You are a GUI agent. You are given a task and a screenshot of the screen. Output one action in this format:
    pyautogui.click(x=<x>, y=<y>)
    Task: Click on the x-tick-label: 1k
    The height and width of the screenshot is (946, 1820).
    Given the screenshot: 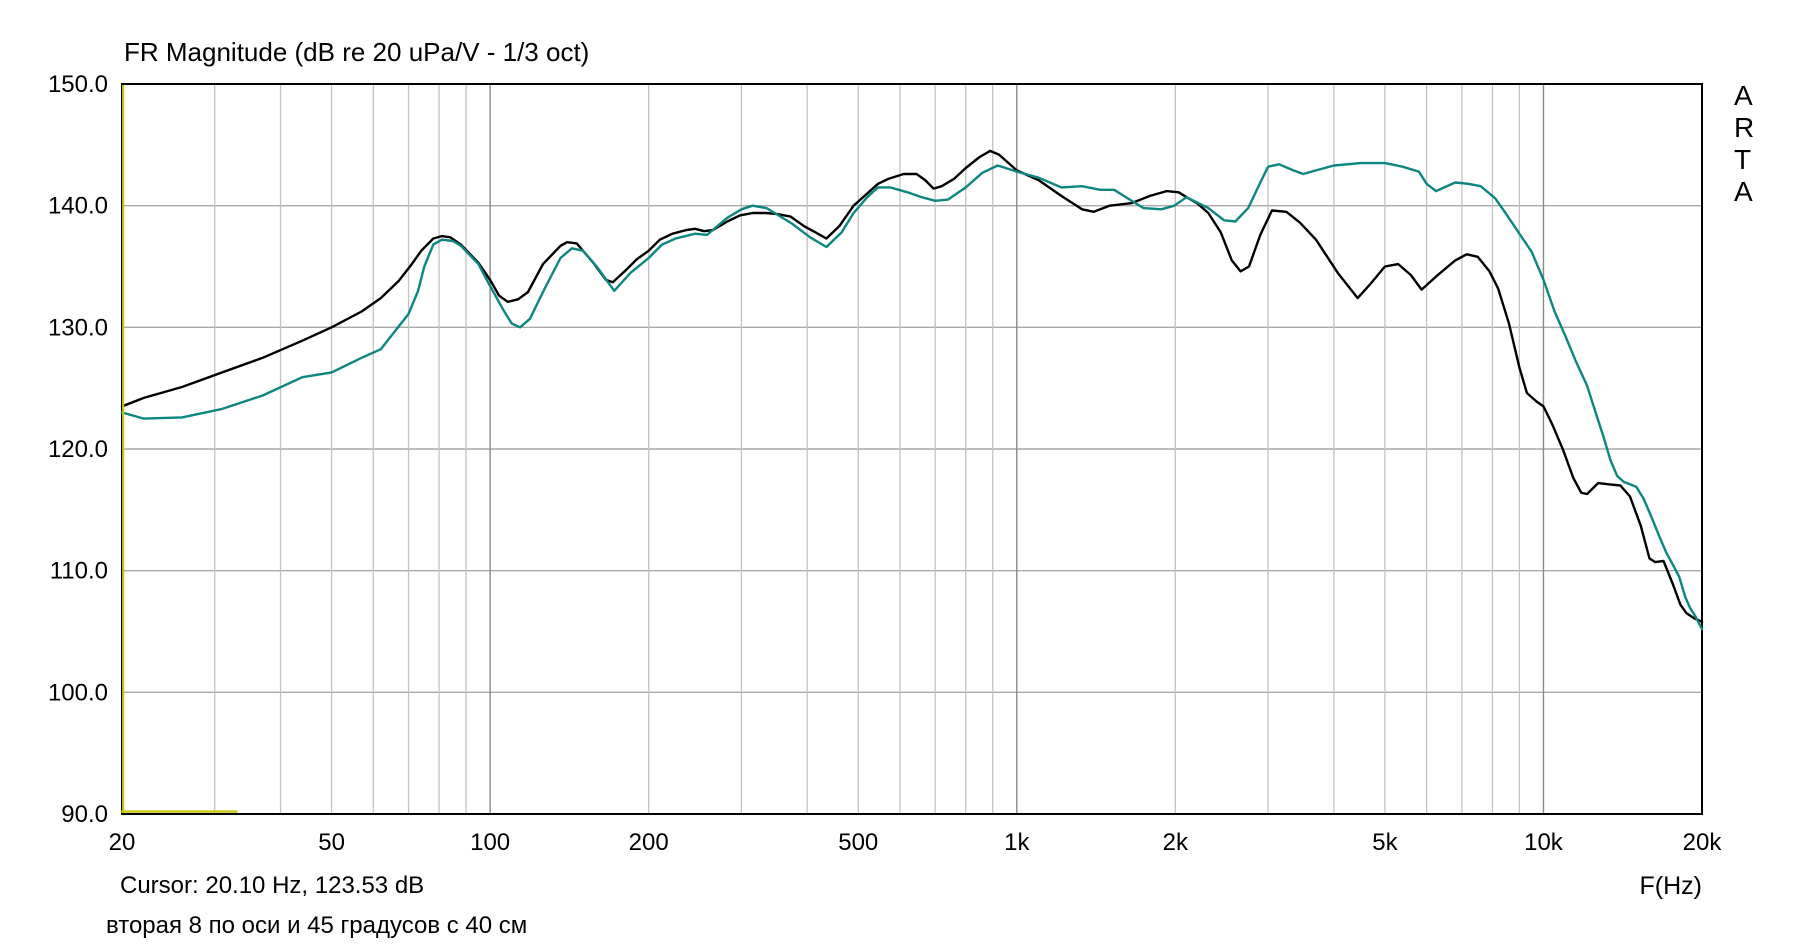 What is the action you would take?
    pyautogui.click(x=1017, y=842)
    